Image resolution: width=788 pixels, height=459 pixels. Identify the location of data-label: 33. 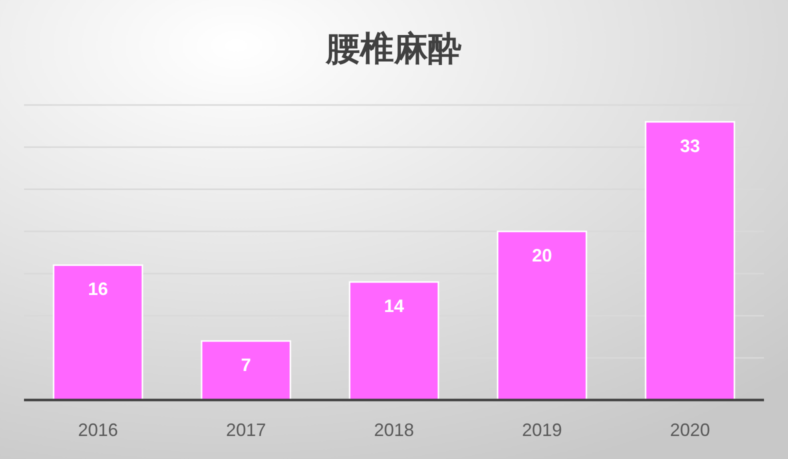
(690, 146).